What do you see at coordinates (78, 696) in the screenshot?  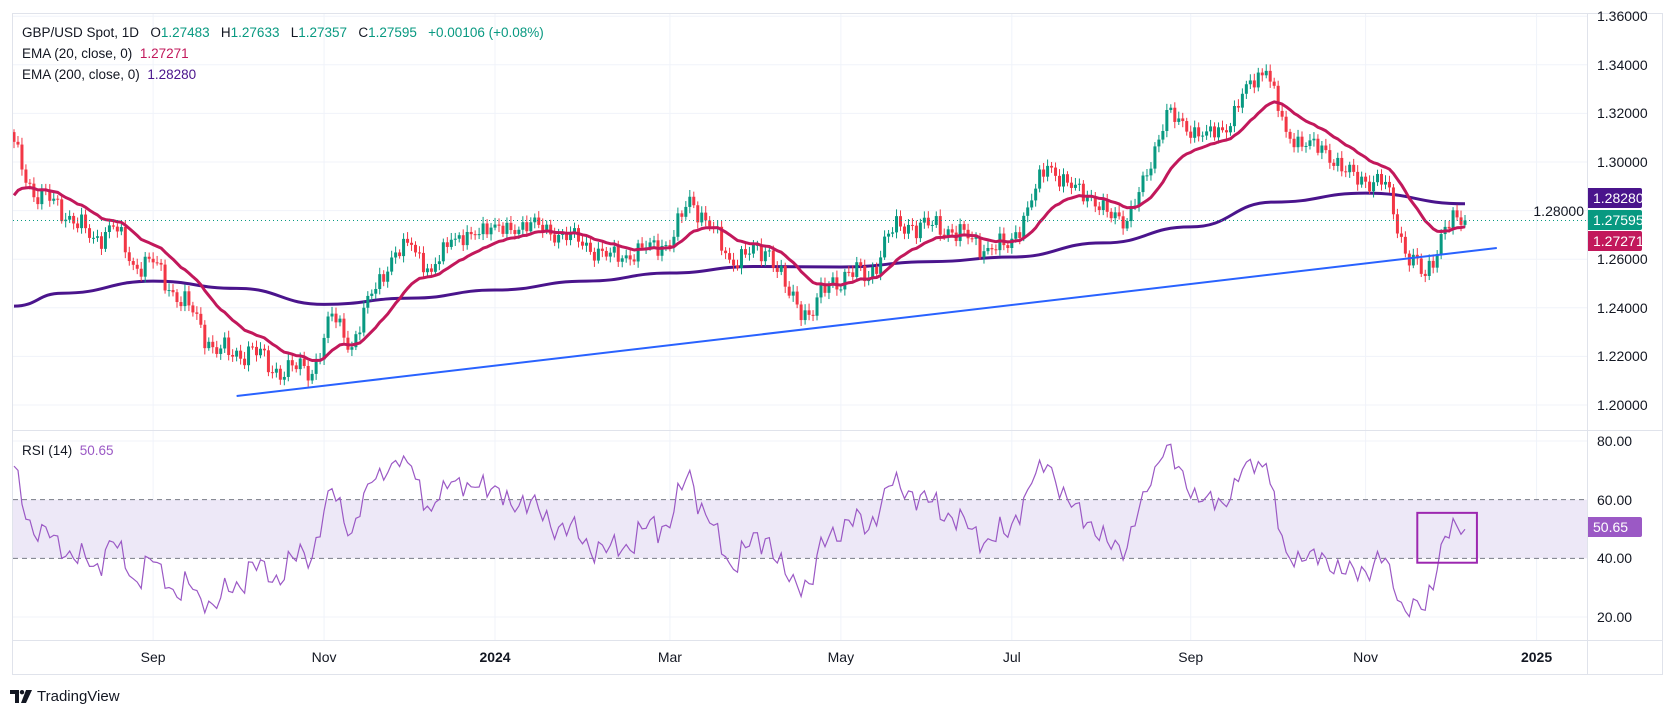 I see `brand-name: TradingView` at bounding box center [78, 696].